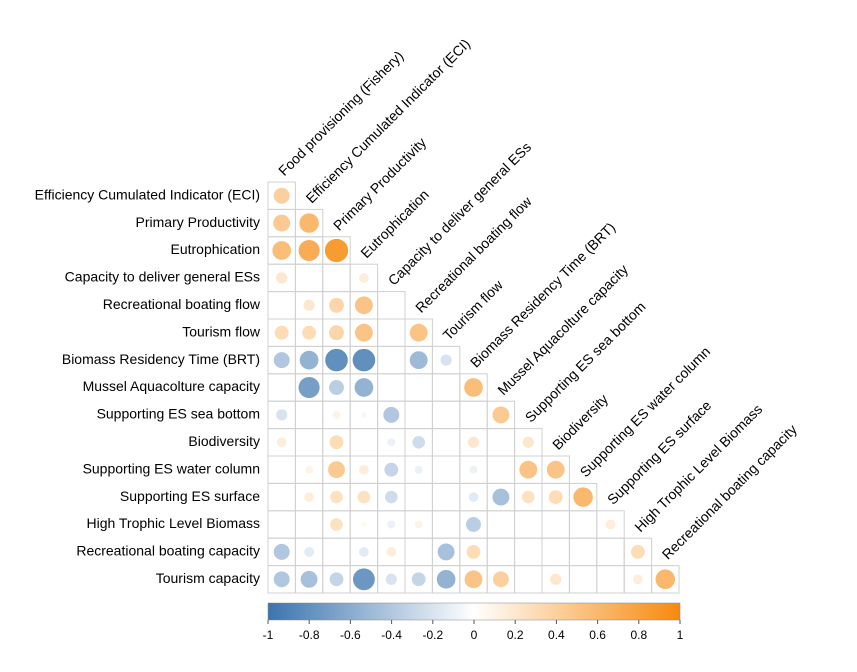  I want to click on colorbar-tick-label: 0.6, so click(597, 635).